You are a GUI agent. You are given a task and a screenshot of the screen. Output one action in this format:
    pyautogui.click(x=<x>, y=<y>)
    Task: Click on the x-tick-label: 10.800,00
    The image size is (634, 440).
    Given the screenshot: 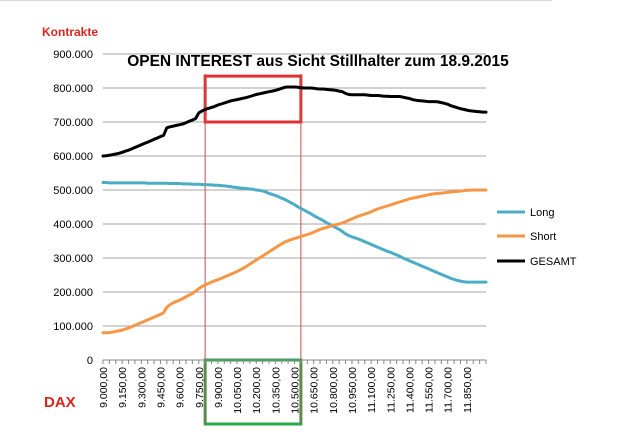 What is the action you would take?
    pyautogui.click(x=334, y=390)
    